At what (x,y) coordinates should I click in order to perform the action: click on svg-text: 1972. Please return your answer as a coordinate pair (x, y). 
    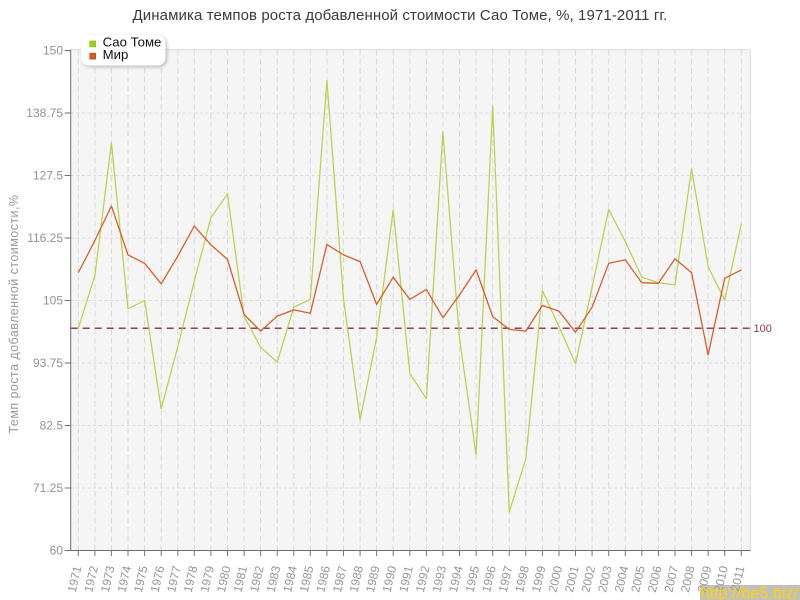
    Looking at the image, I should click on (91, 578).